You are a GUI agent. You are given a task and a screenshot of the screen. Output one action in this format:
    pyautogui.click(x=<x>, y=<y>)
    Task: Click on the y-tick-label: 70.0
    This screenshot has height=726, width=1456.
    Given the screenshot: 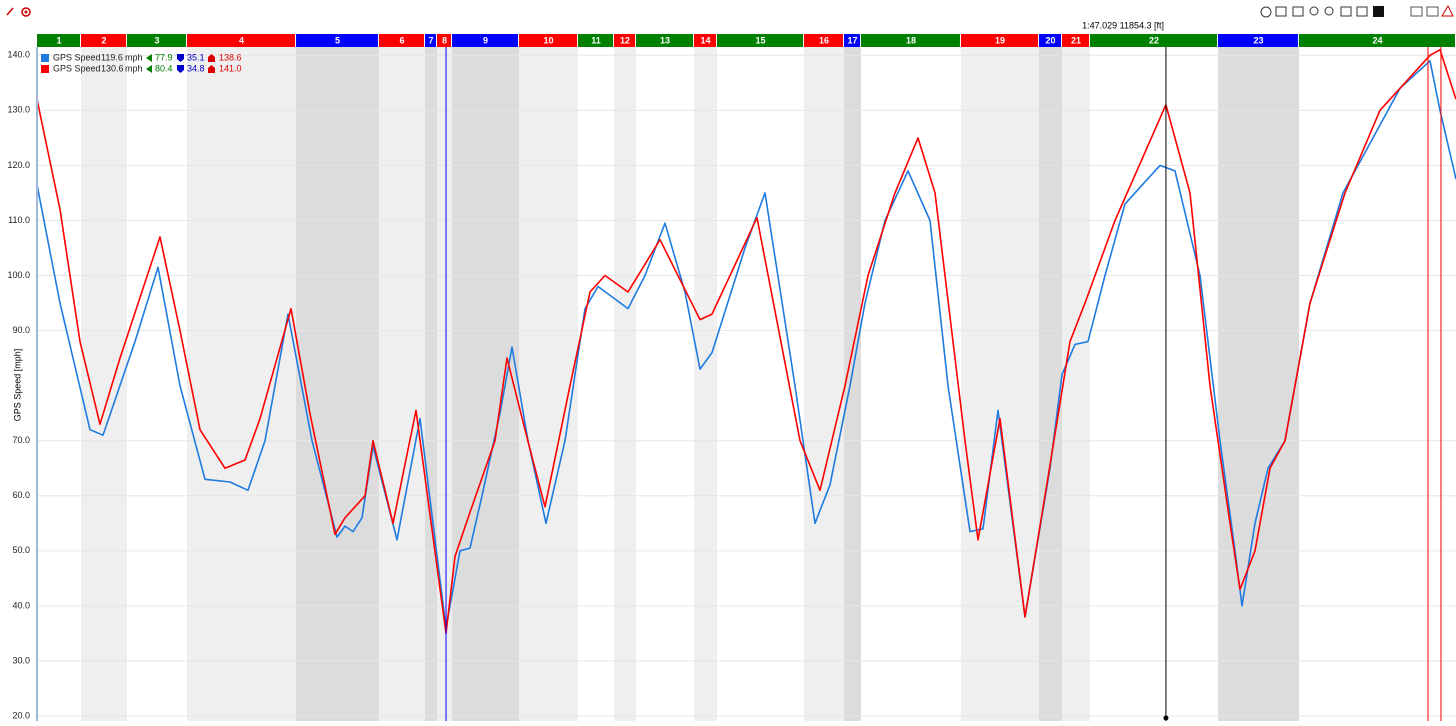 What is the action you would take?
    pyautogui.click(x=21, y=440)
    